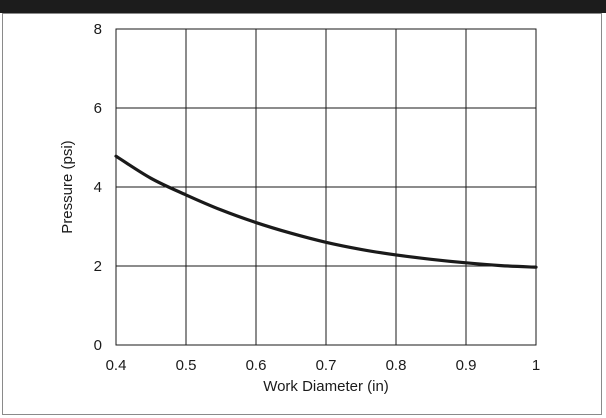 Image resolution: width=606 pixels, height=418 pixels. I want to click on x-tick-label: 0.9, so click(466, 365).